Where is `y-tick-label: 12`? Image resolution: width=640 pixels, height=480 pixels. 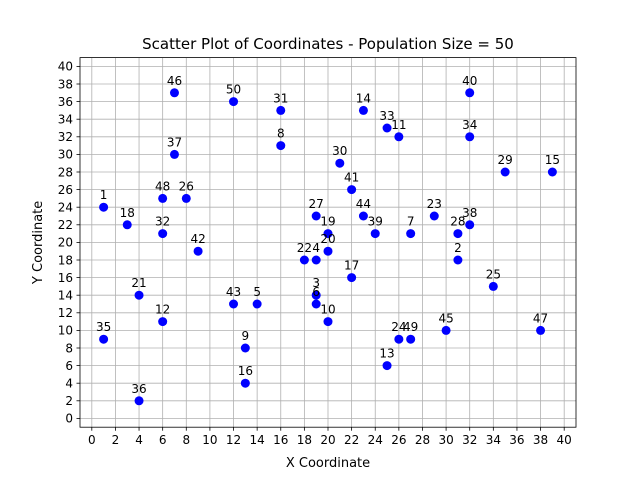 y-tick-label: 12 is located at coordinates (65, 313).